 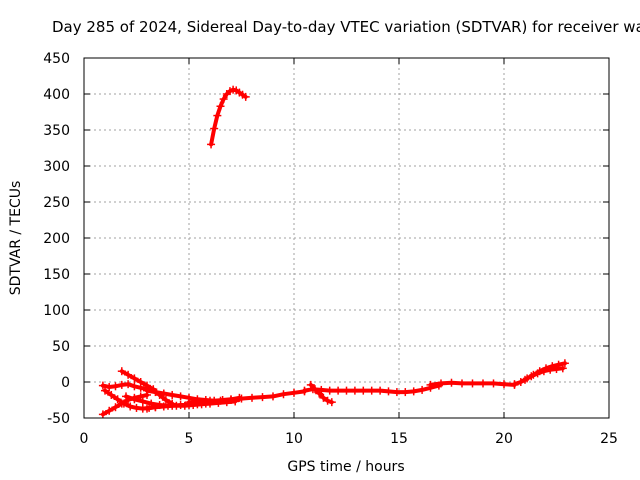 What do you see at coordinates (56, 311) in the screenshot?
I see `y-tick-label: 100` at bounding box center [56, 311].